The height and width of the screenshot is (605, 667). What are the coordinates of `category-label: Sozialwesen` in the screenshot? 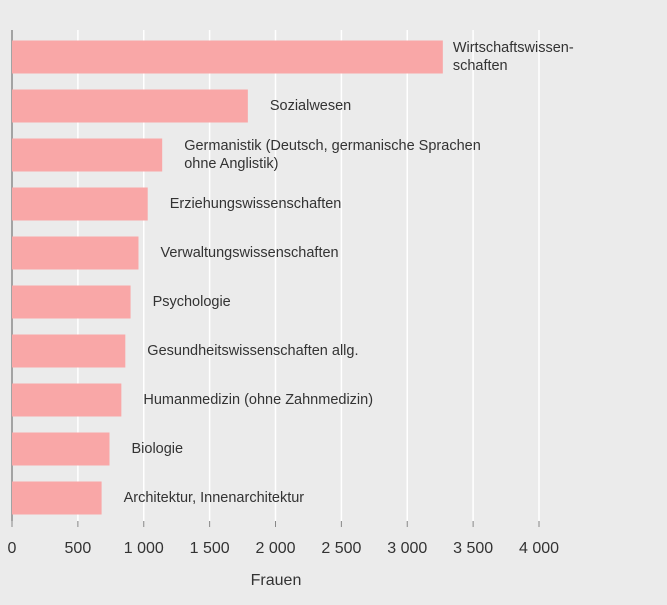 It's located at (310, 106).